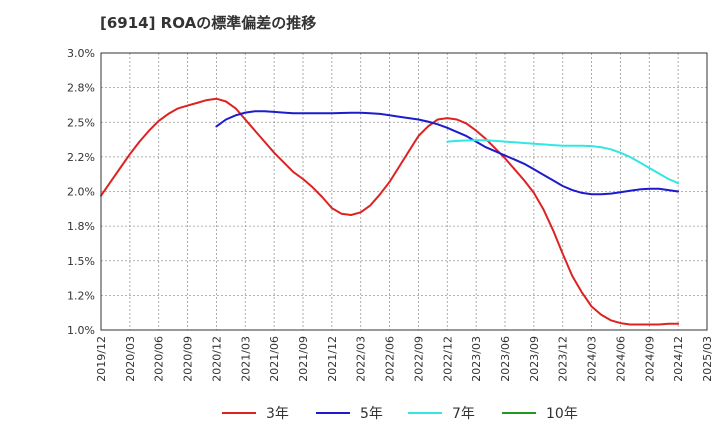 The width and height of the screenshot is (720, 440). Describe the element at coordinates (476, 359) in the screenshot. I see `x-tick-label: 2023/03` at that location.